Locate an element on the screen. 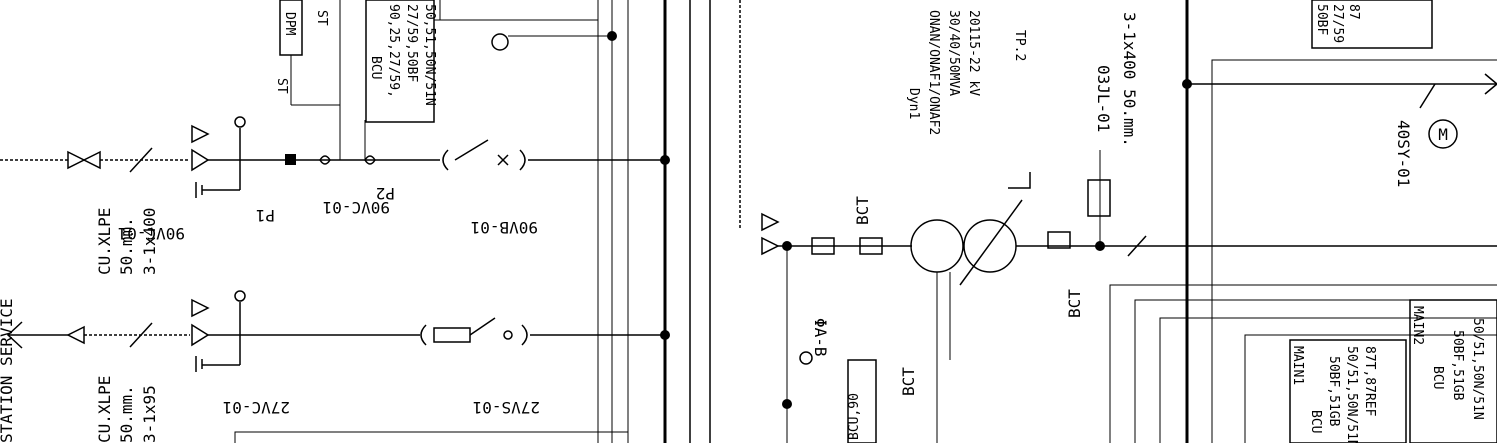 The width and height of the screenshot is (1497, 443). breaker-blade is located at coordinates (471, 150).